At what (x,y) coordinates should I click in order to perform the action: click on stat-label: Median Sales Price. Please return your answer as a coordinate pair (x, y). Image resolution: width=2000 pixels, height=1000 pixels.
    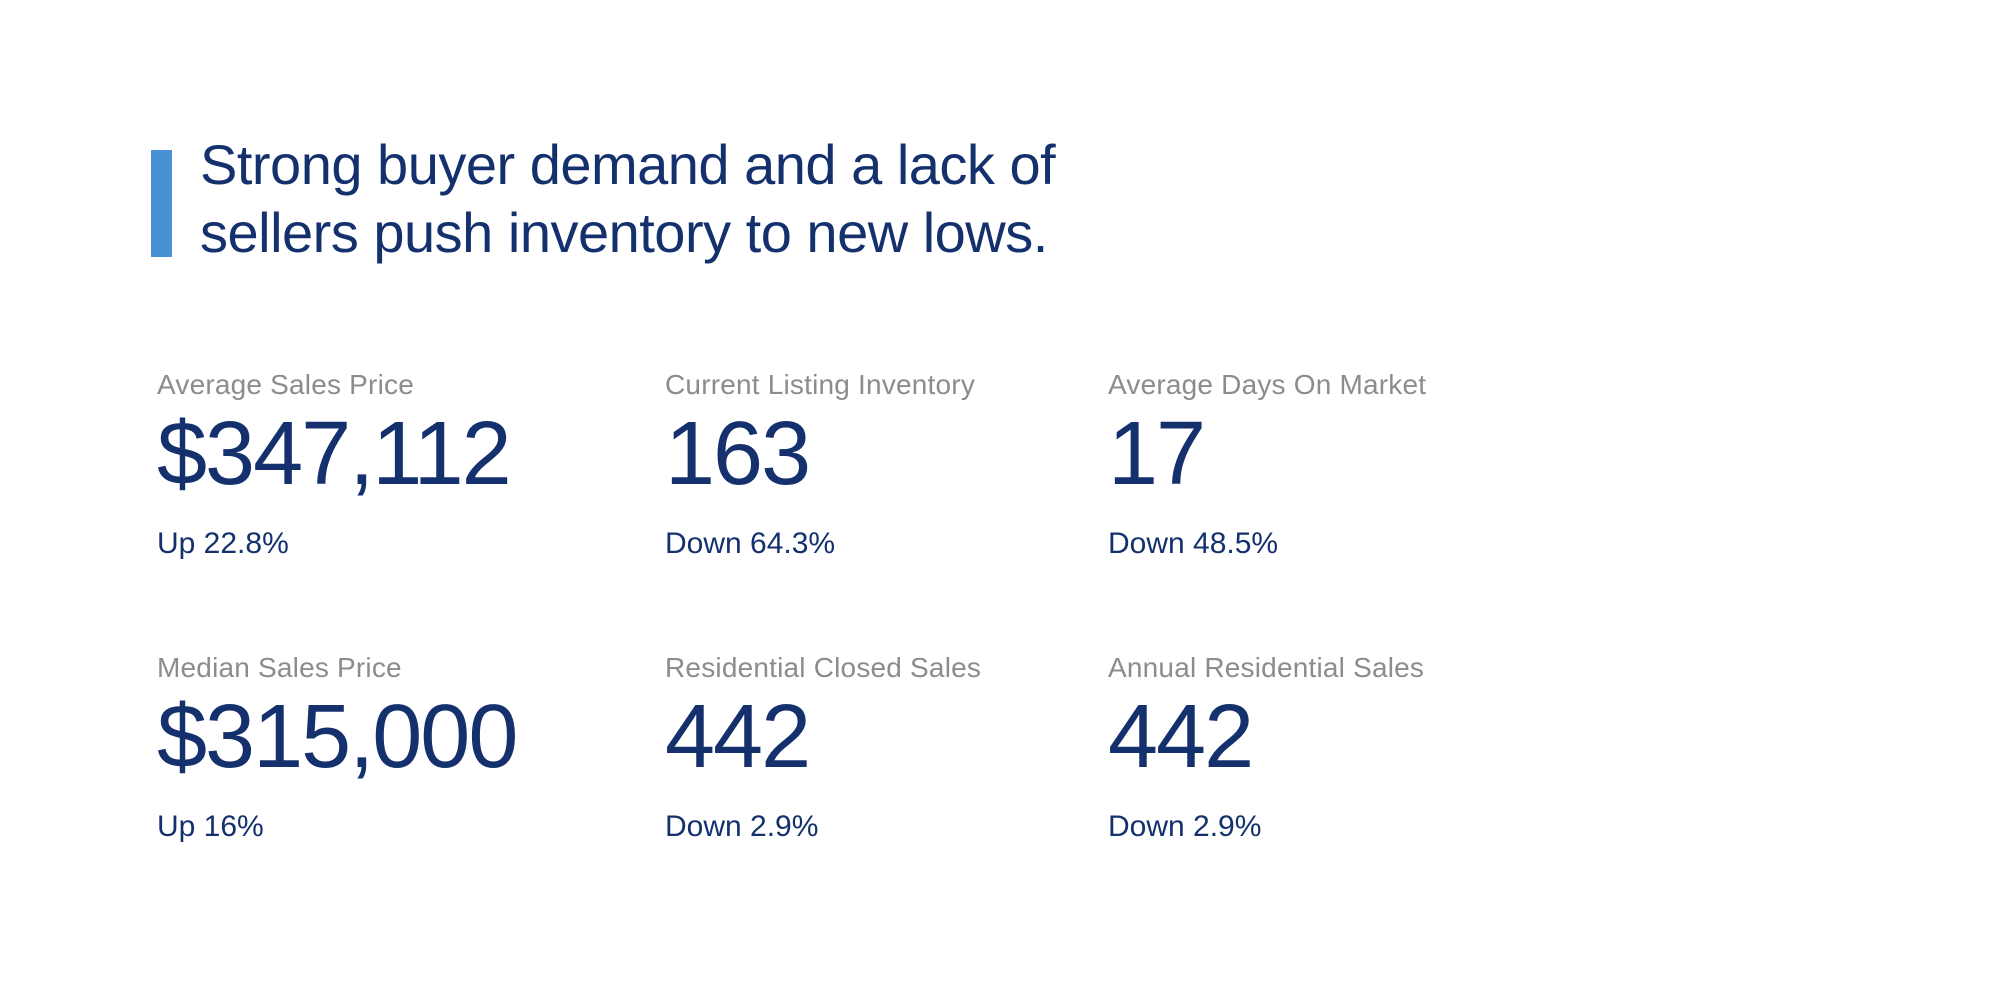
    Looking at the image, I should click on (279, 667).